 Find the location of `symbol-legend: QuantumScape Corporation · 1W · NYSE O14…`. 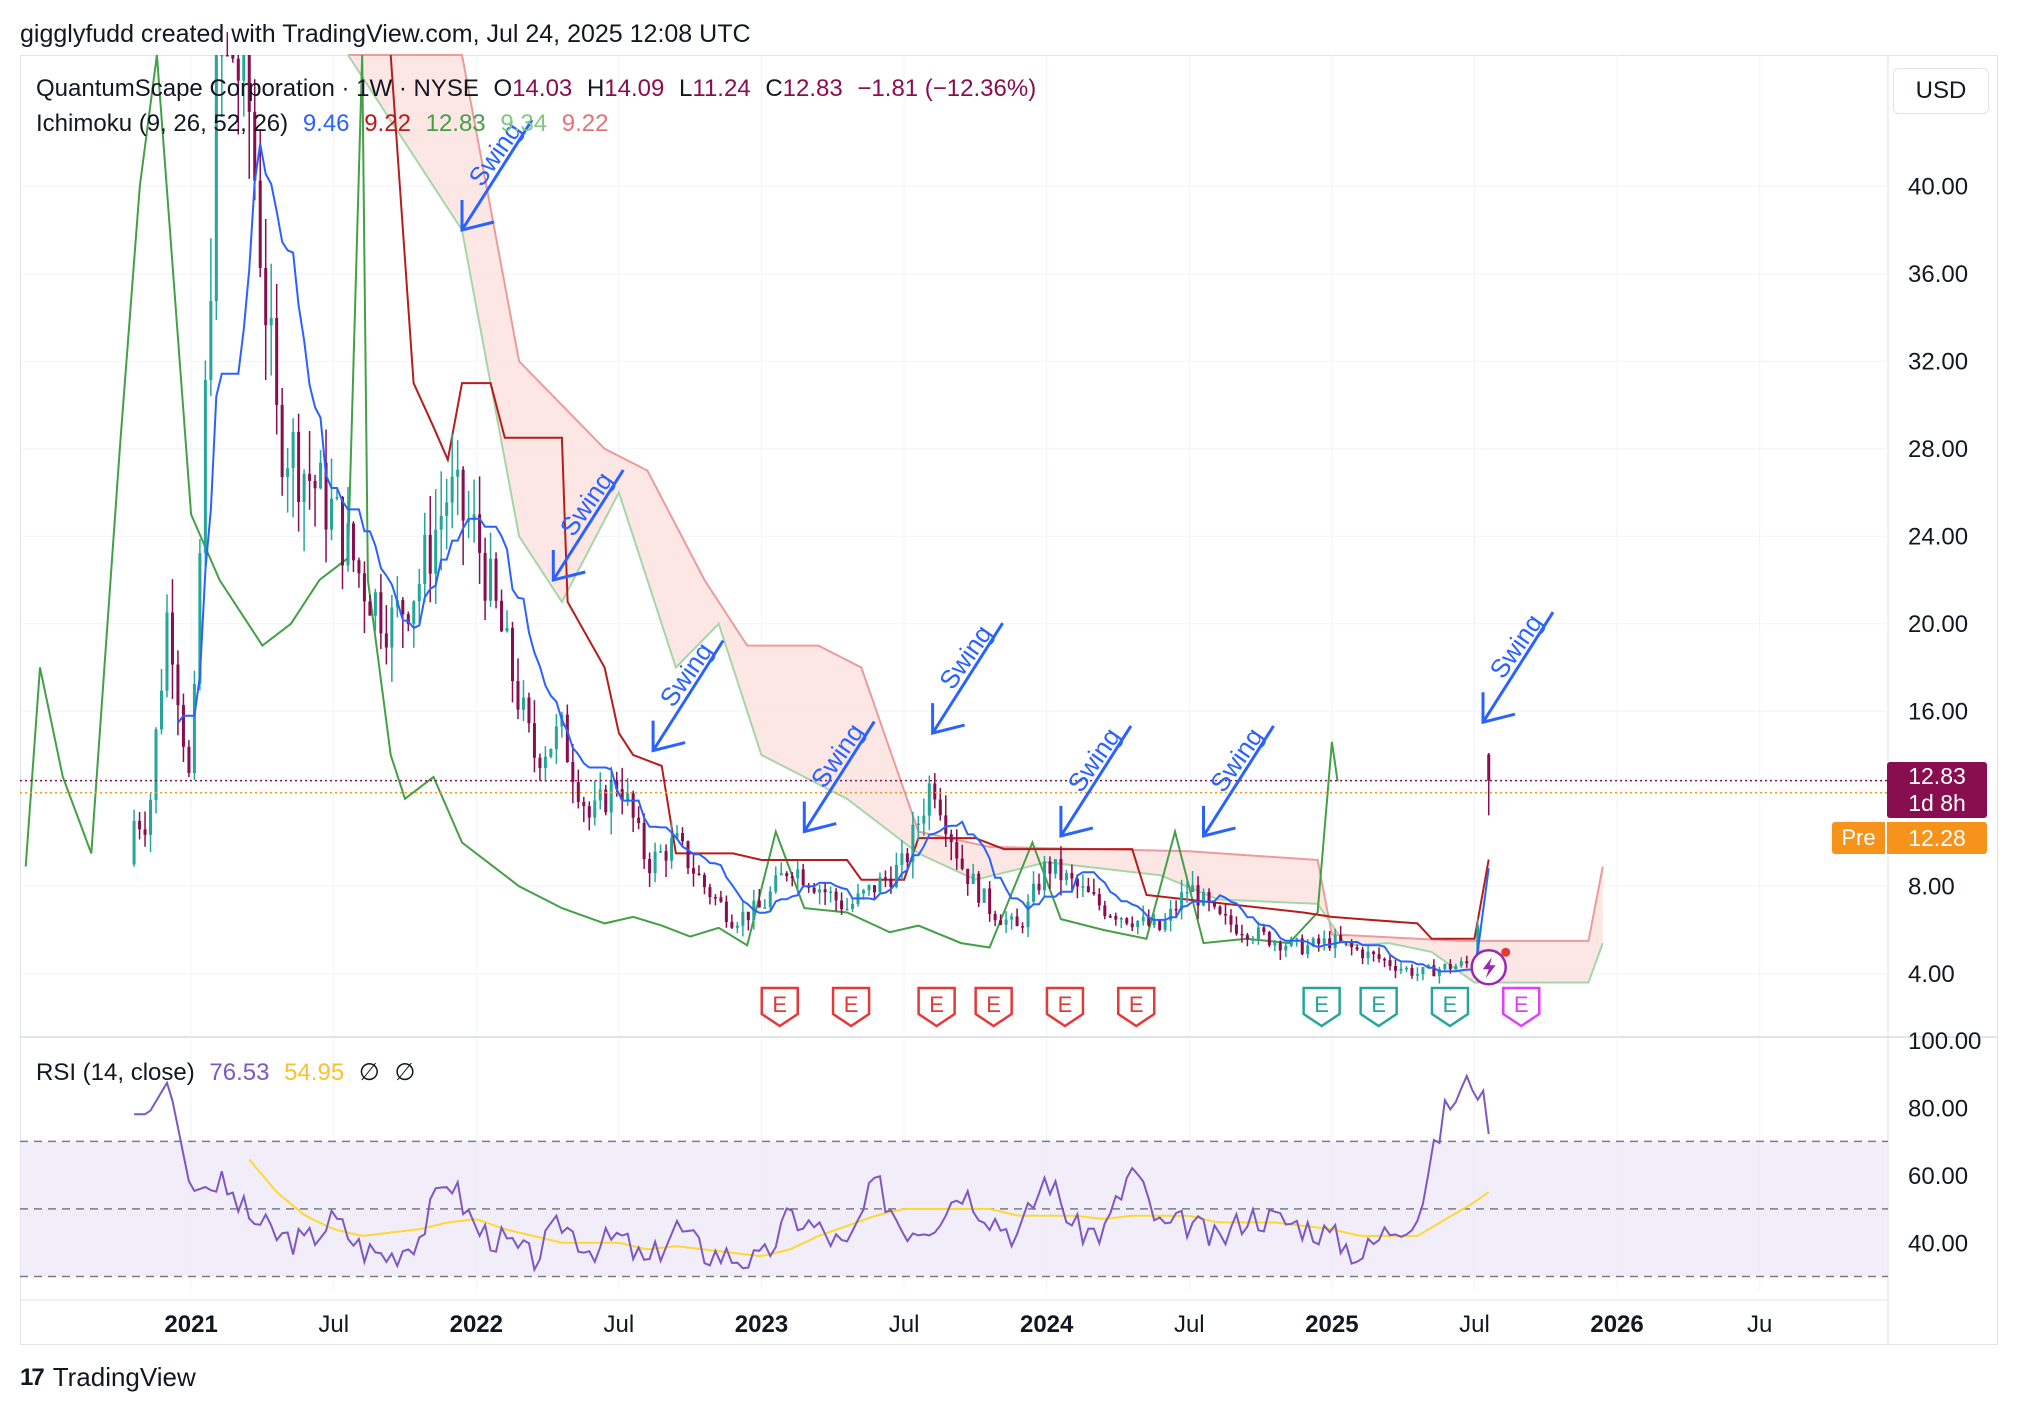

symbol-legend: QuantumScape Corporation · 1W · NYSE O14… is located at coordinates (540, 89).